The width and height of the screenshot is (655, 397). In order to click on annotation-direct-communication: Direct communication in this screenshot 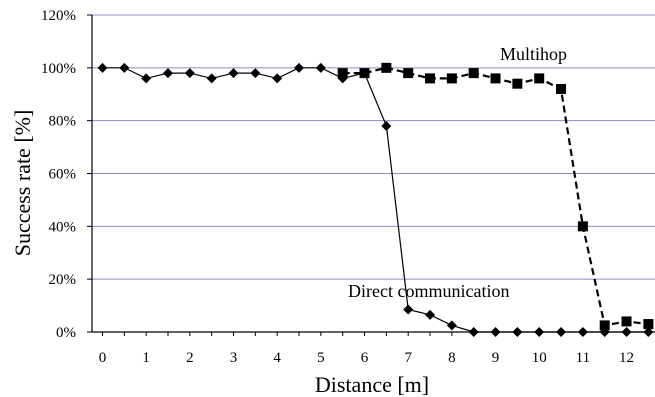, I will do `click(428, 291)`.